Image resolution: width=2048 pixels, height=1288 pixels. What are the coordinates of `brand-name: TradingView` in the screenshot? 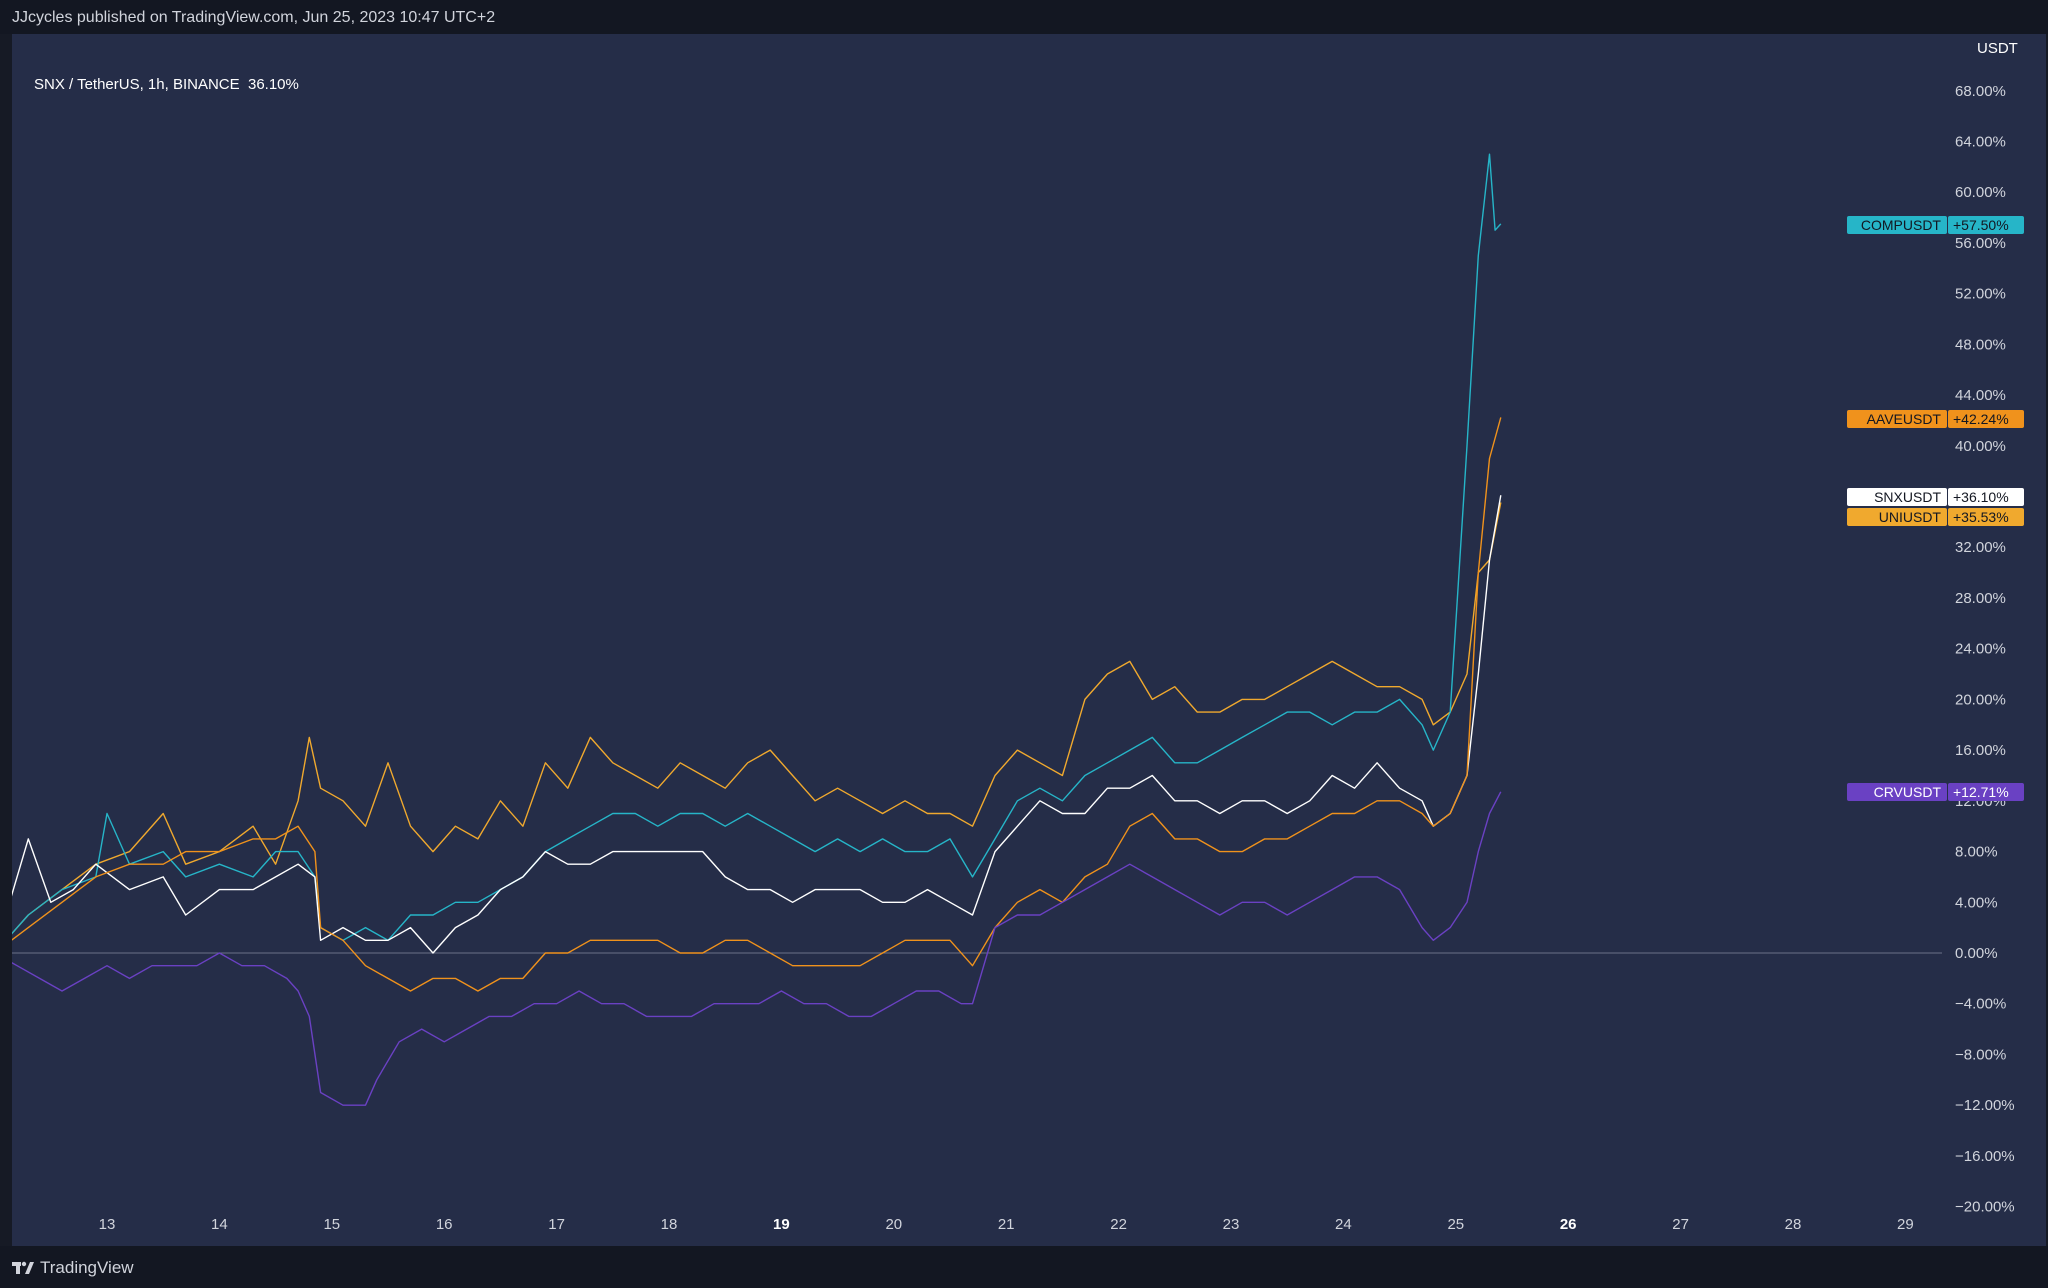 It's located at (87, 1267).